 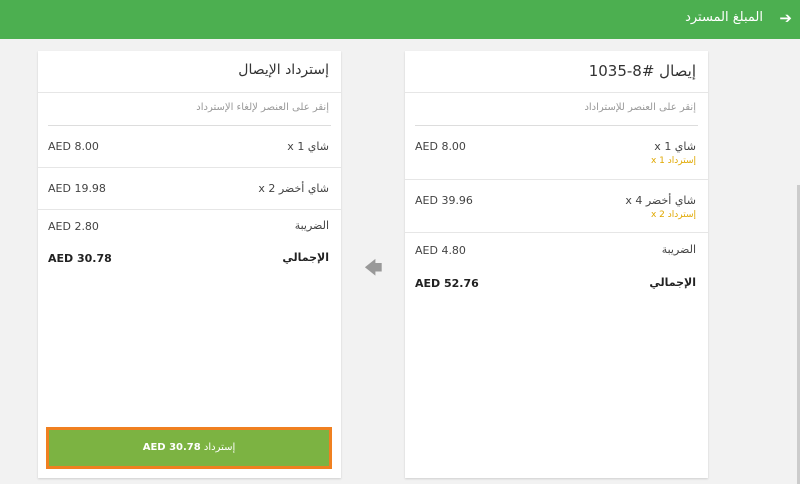 What do you see at coordinates (798, 334) in the screenshot?
I see `scrollbar` at bounding box center [798, 334].